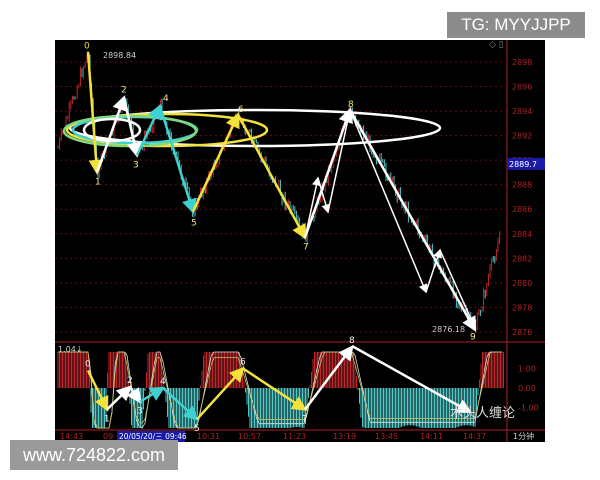 This screenshot has width=600, height=480. I want to click on cursor-date-box, so click(151, 436).